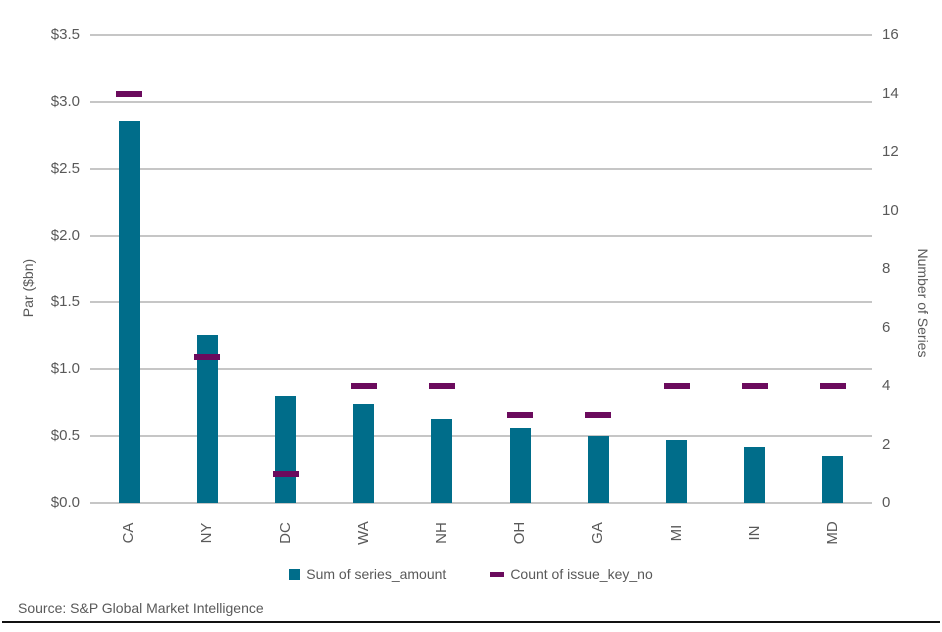 The width and height of the screenshot is (942, 632). I want to click on right-axis-tick-label: 2, so click(886, 444).